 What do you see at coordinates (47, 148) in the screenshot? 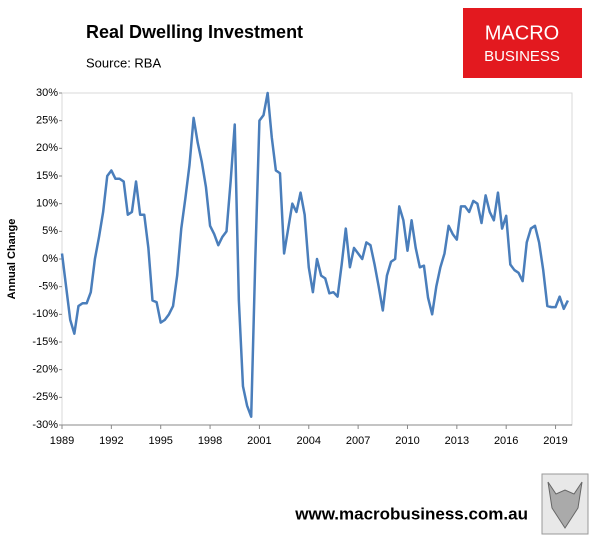
I see `y-tick-label: 20%` at bounding box center [47, 148].